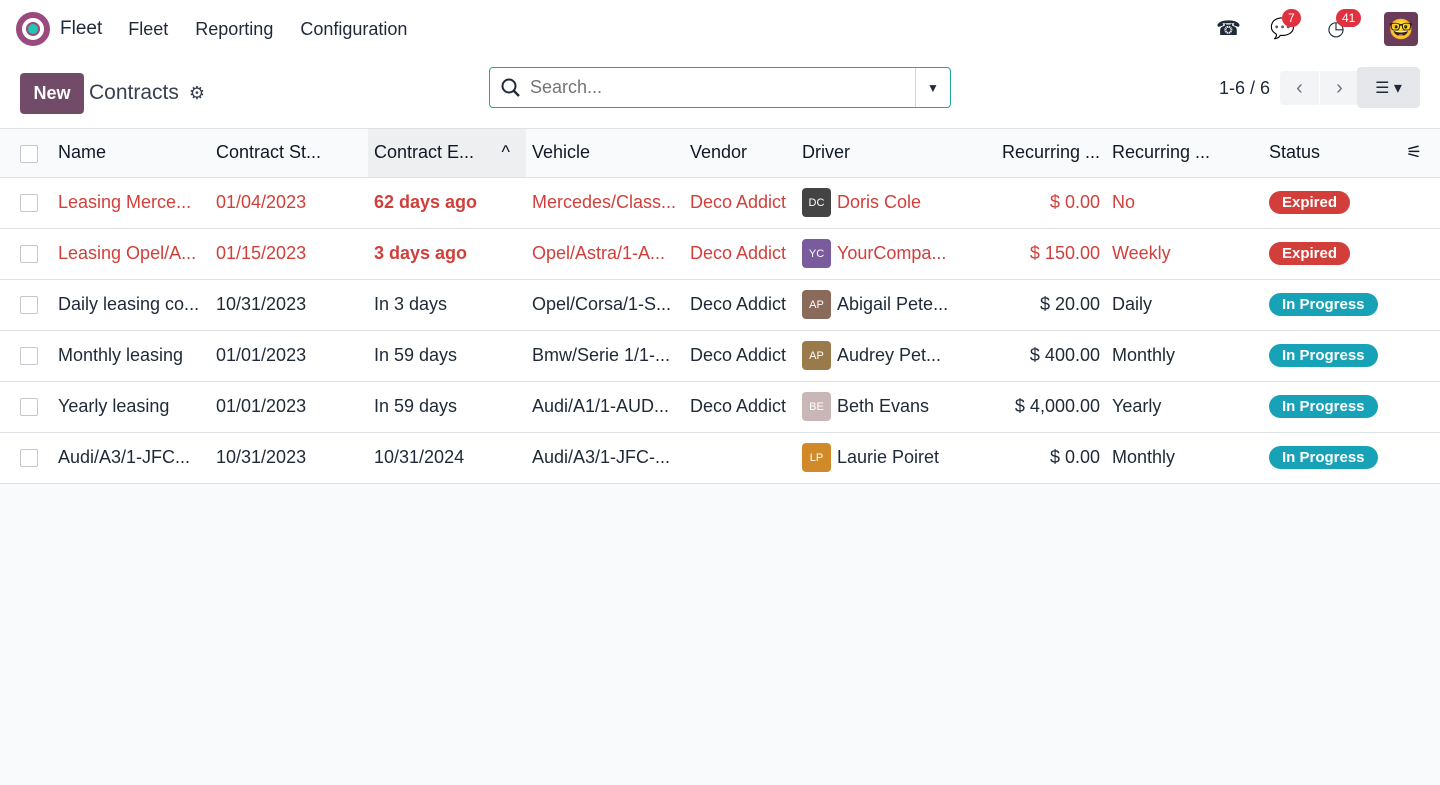 The height and width of the screenshot is (785, 1440). Describe the element at coordinates (234, 28) in the screenshot. I see `menu-reporting: Reporting` at that location.